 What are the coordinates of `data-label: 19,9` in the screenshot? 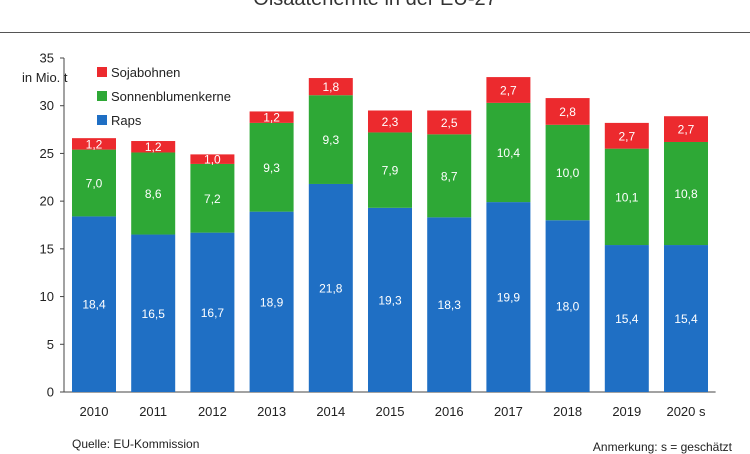 It's located at (509, 298).